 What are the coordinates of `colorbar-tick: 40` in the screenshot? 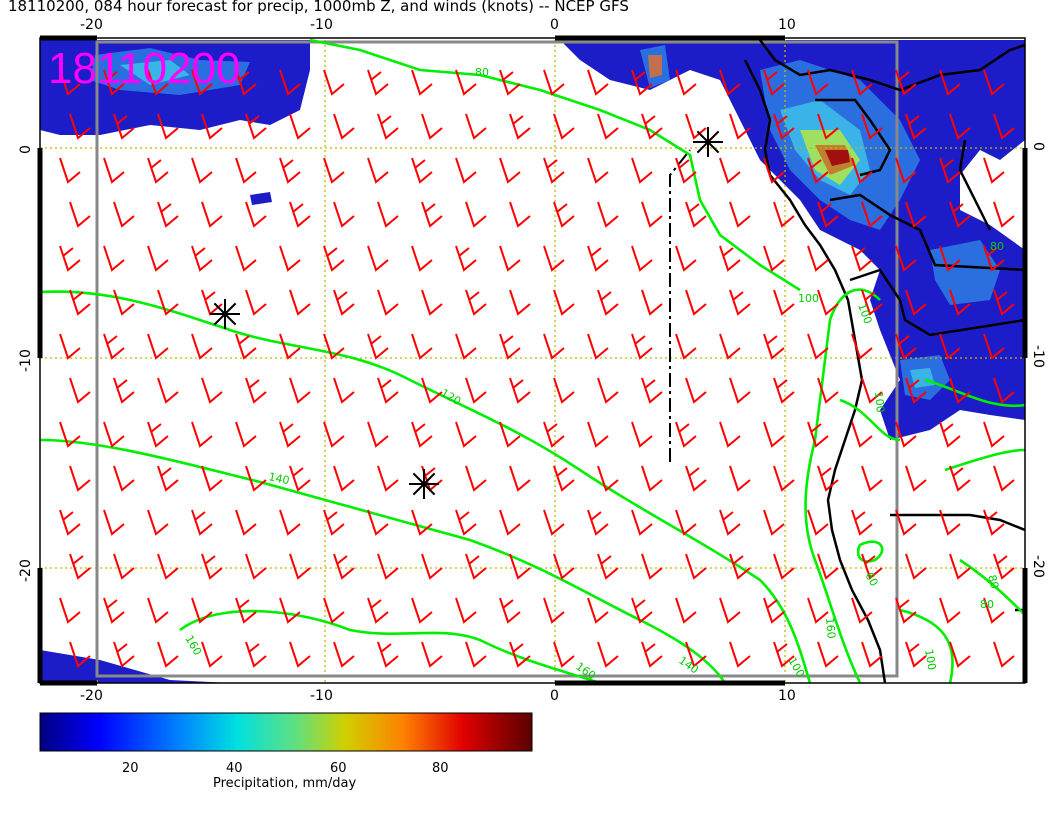 It's located at (234, 768).